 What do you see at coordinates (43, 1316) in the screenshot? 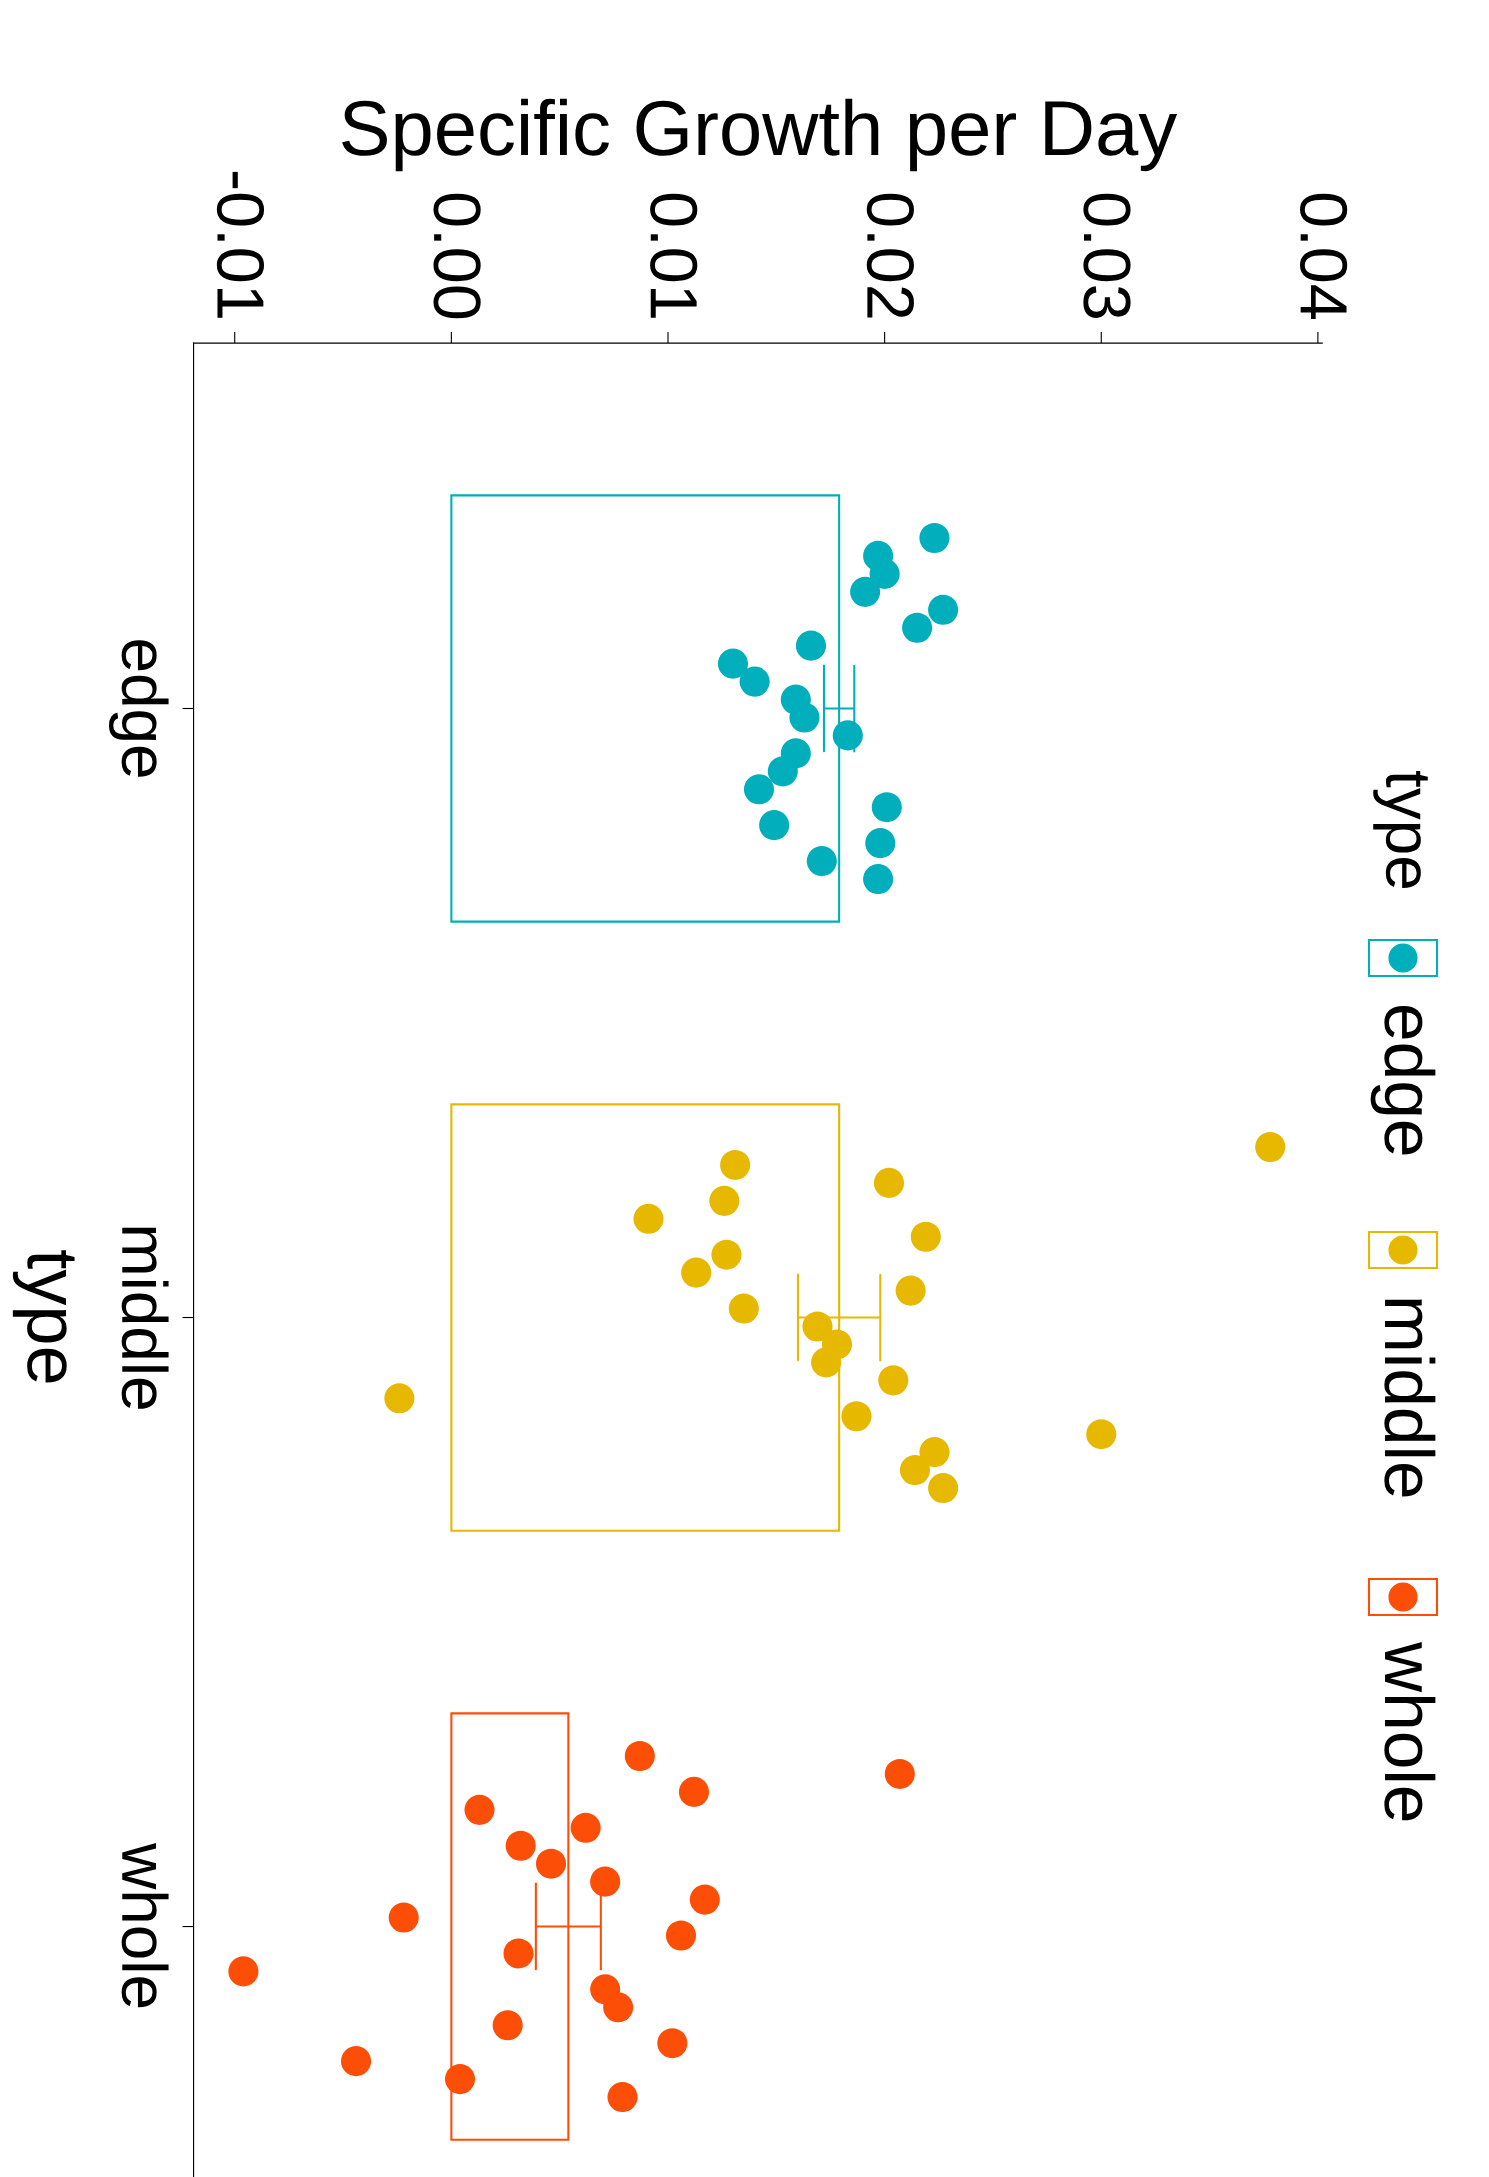
I see `y-axis-title: type` at bounding box center [43, 1316].